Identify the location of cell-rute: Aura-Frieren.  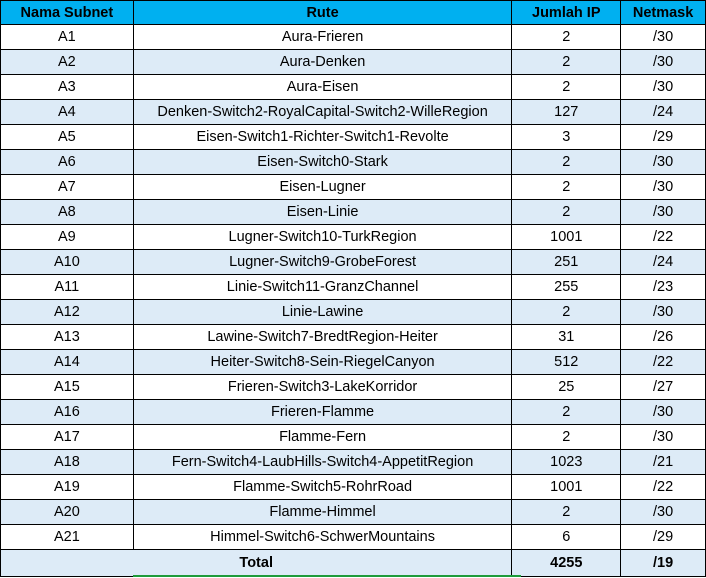
(322, 37).